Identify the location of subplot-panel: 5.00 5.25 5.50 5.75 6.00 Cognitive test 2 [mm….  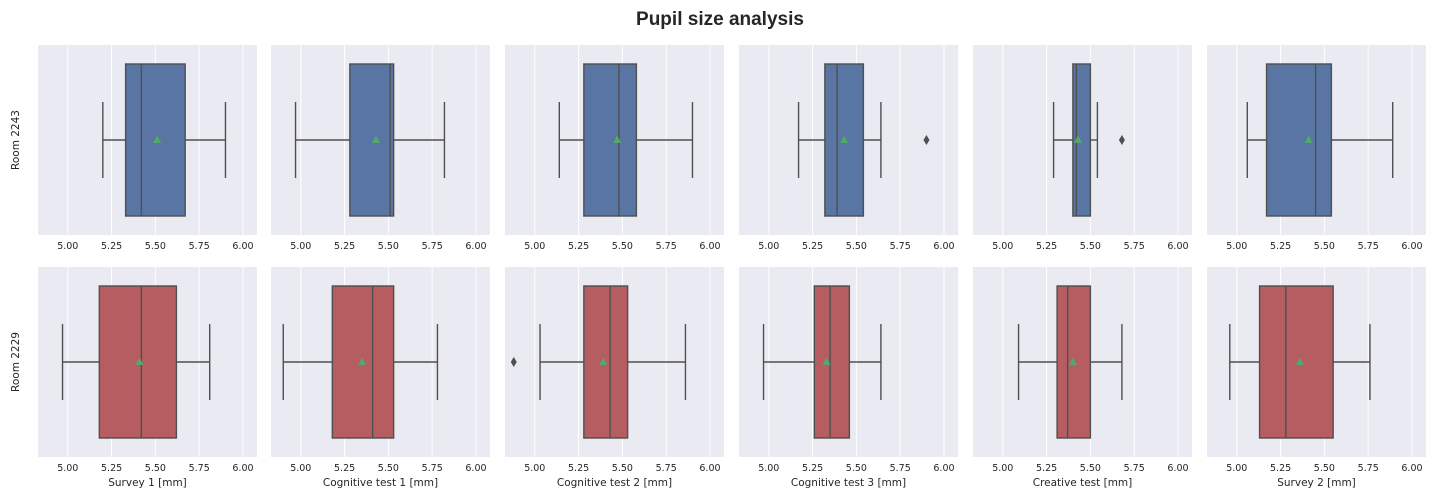
(614, 378).